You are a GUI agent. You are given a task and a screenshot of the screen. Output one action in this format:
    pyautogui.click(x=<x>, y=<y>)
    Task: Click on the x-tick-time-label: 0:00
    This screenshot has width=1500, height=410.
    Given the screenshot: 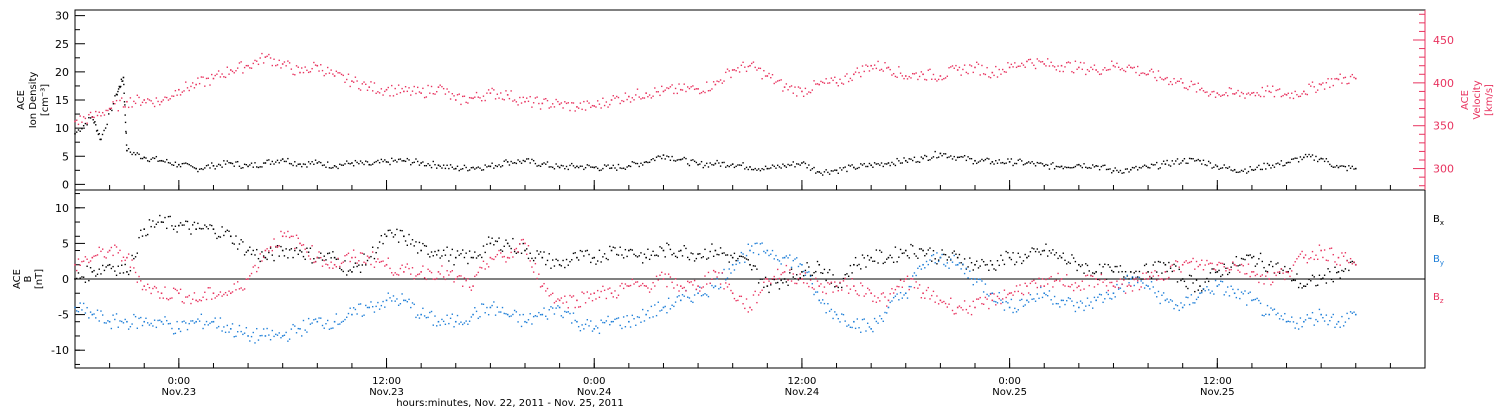 What is the action you would take?
    pyautogui.click(x=594, y=381)
    